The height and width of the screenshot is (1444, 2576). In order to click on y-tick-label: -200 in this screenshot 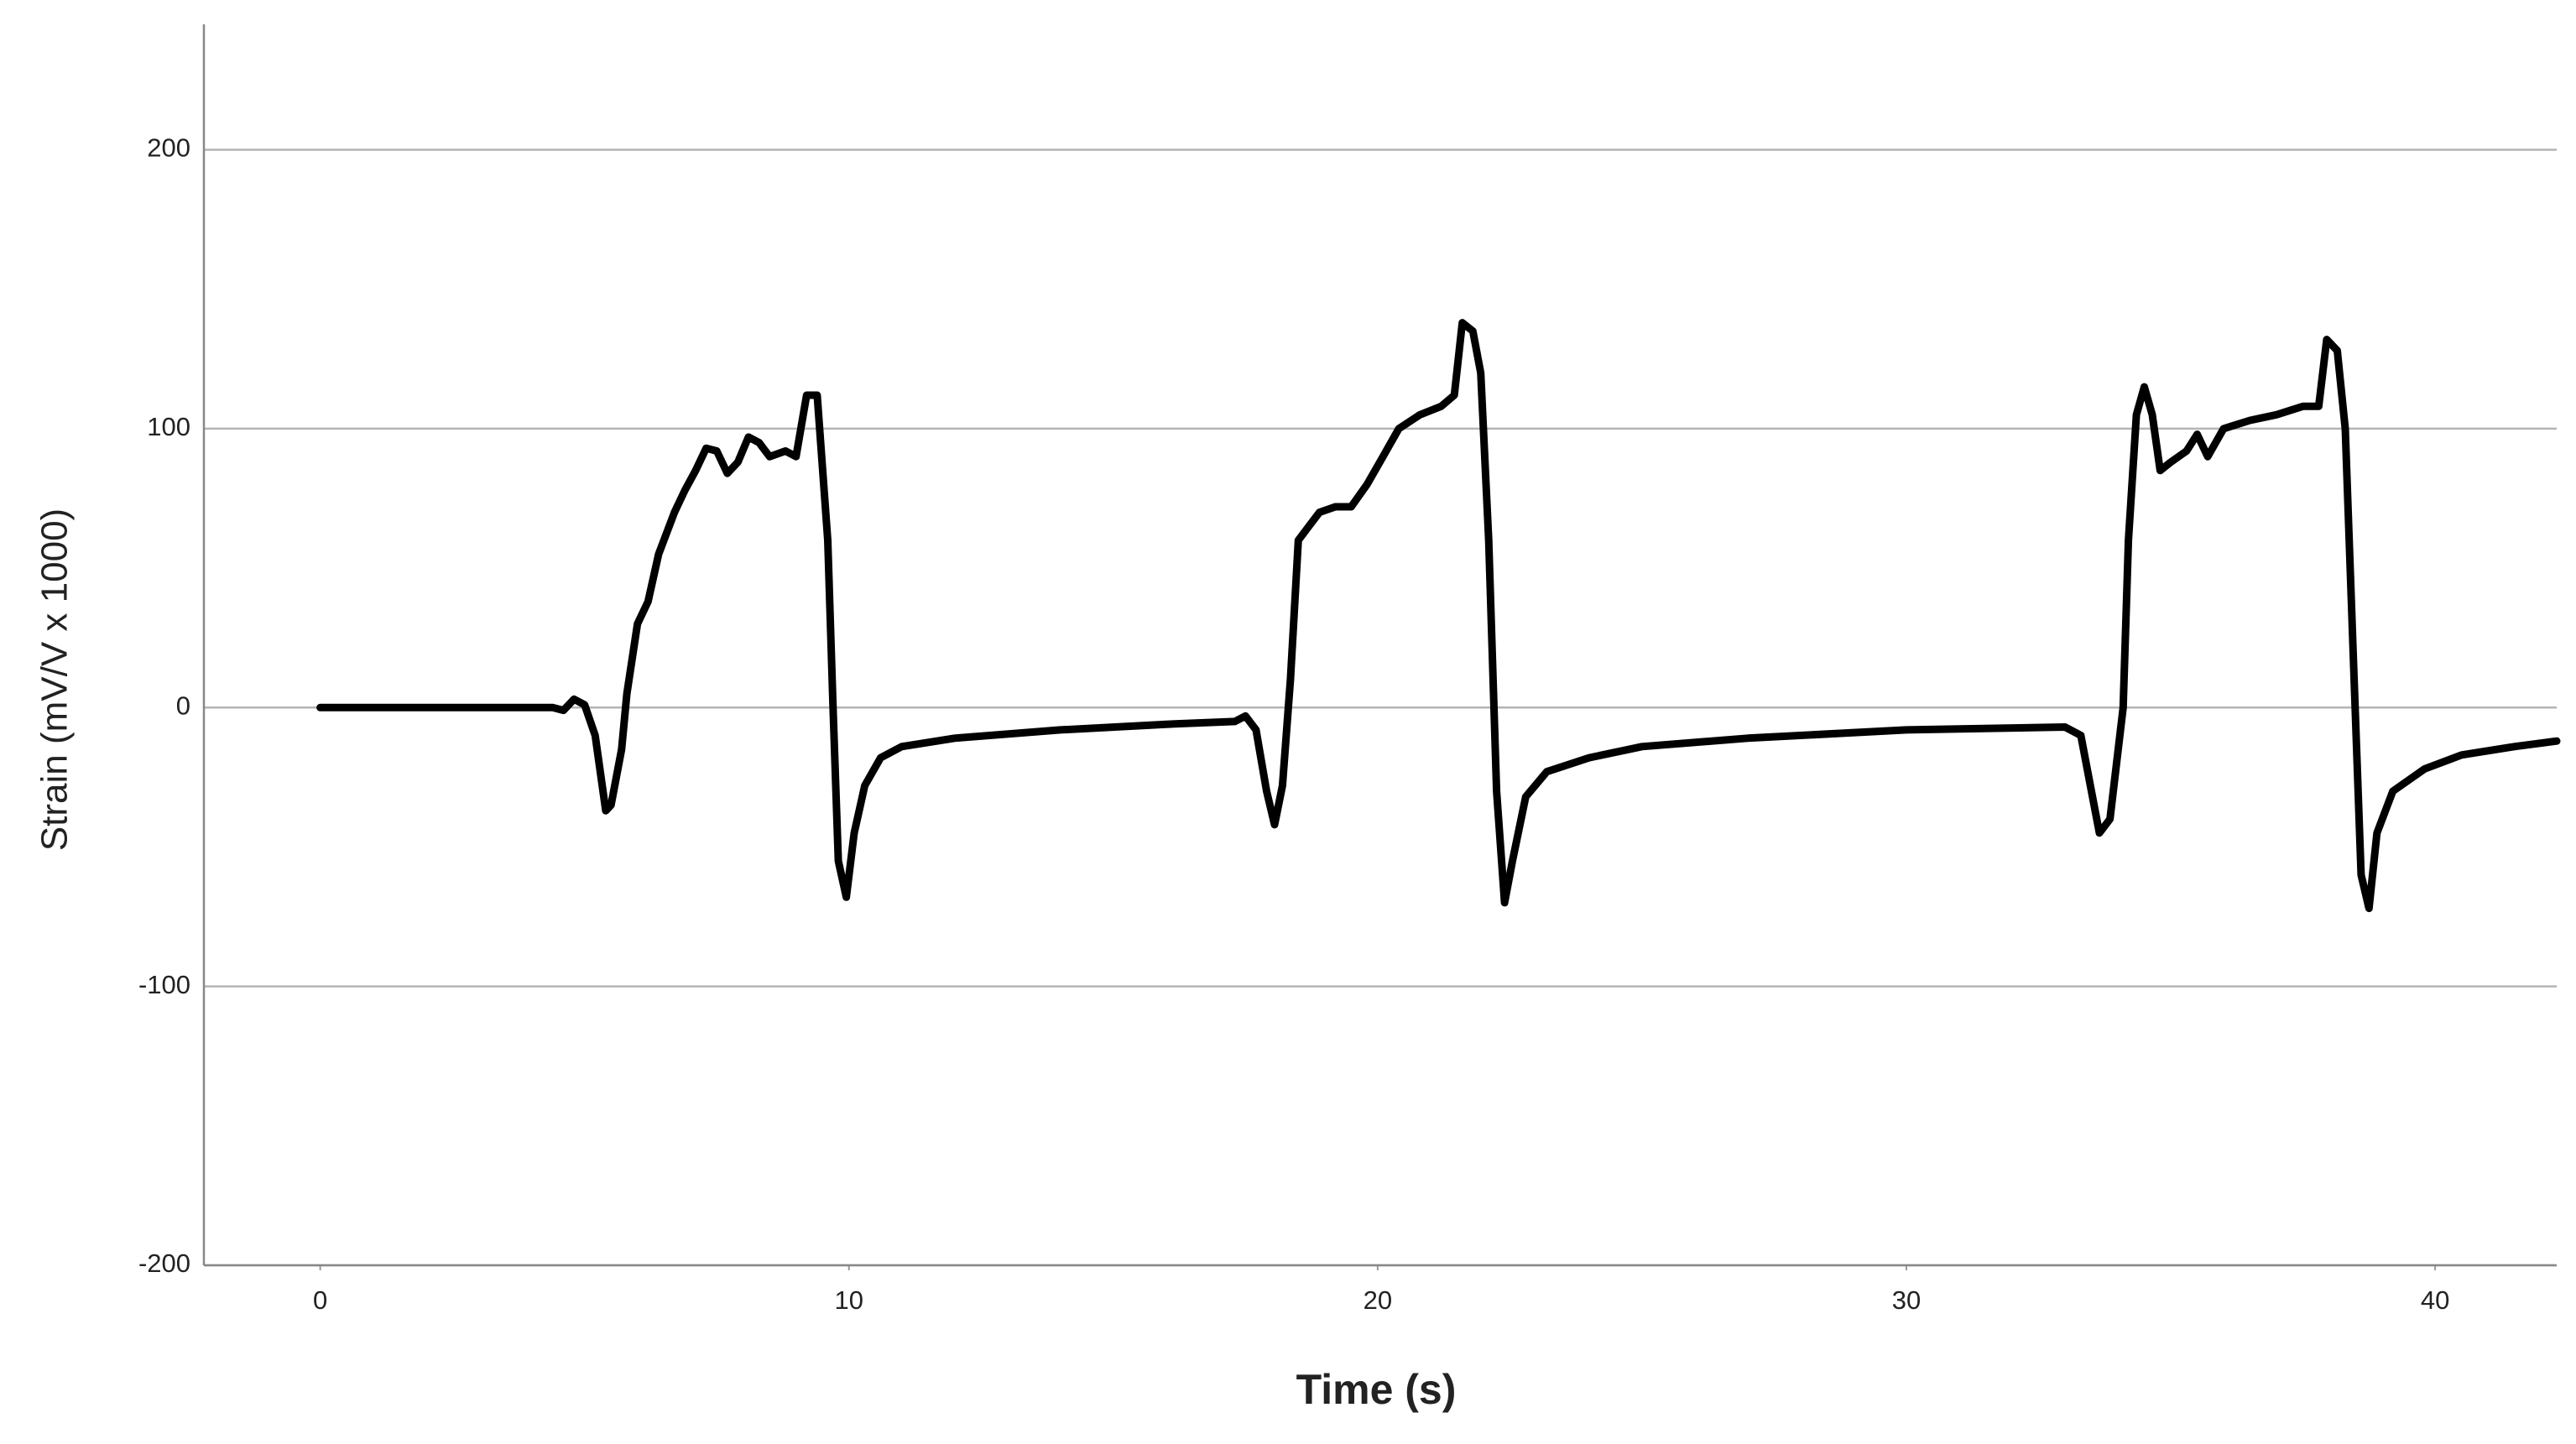, I will do `click(164, 1263)`.